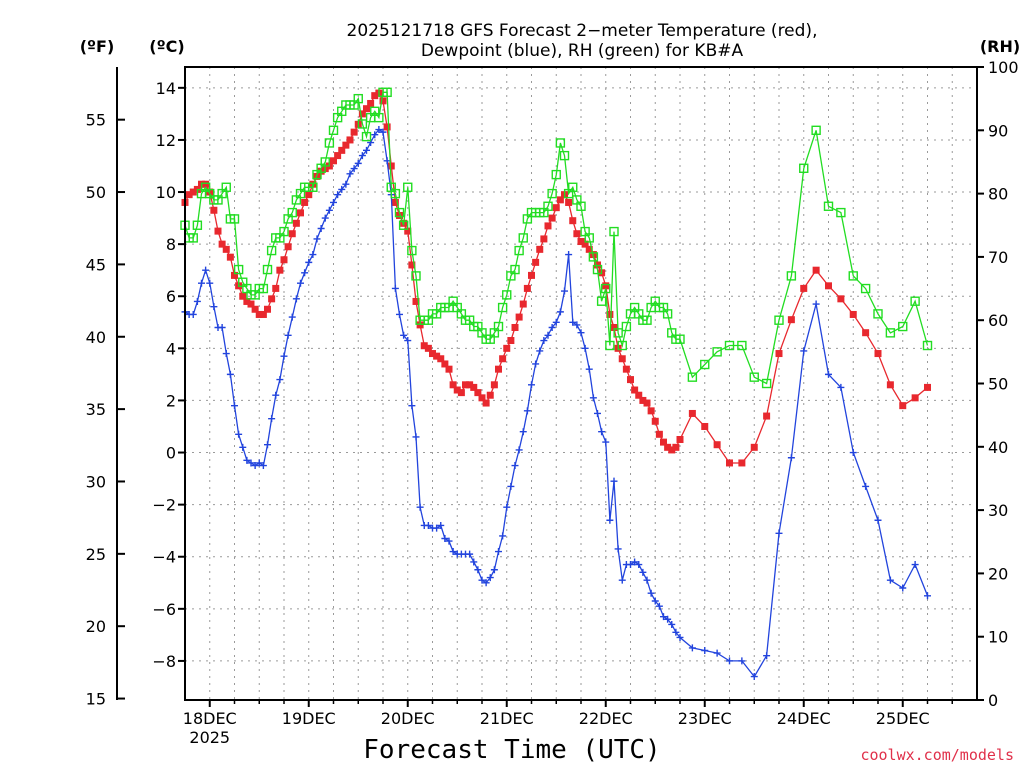 This screenshot has width=1024, height=768. What do you see at coordinates (164, 661) in the screenshot?
I see `celsius-tick-label: −8` at bounding box center [164, 661].